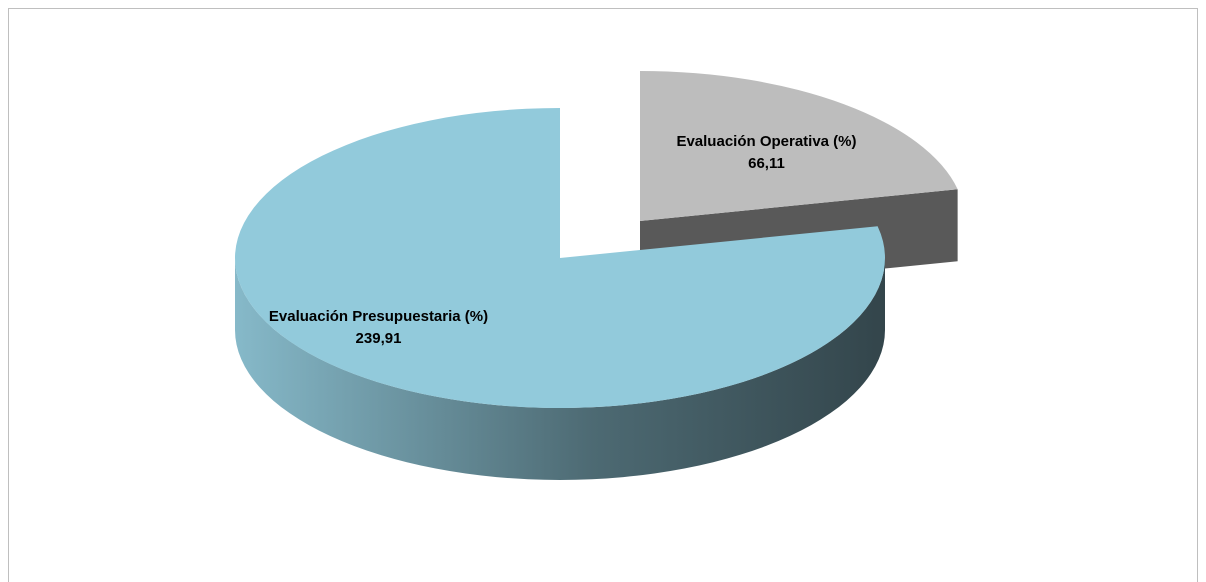  What do you see at coordinates (766, 141) in the screenshot?
I see `slice-label: Evaluación Operativa (%)` at bounding box center [766, 141].